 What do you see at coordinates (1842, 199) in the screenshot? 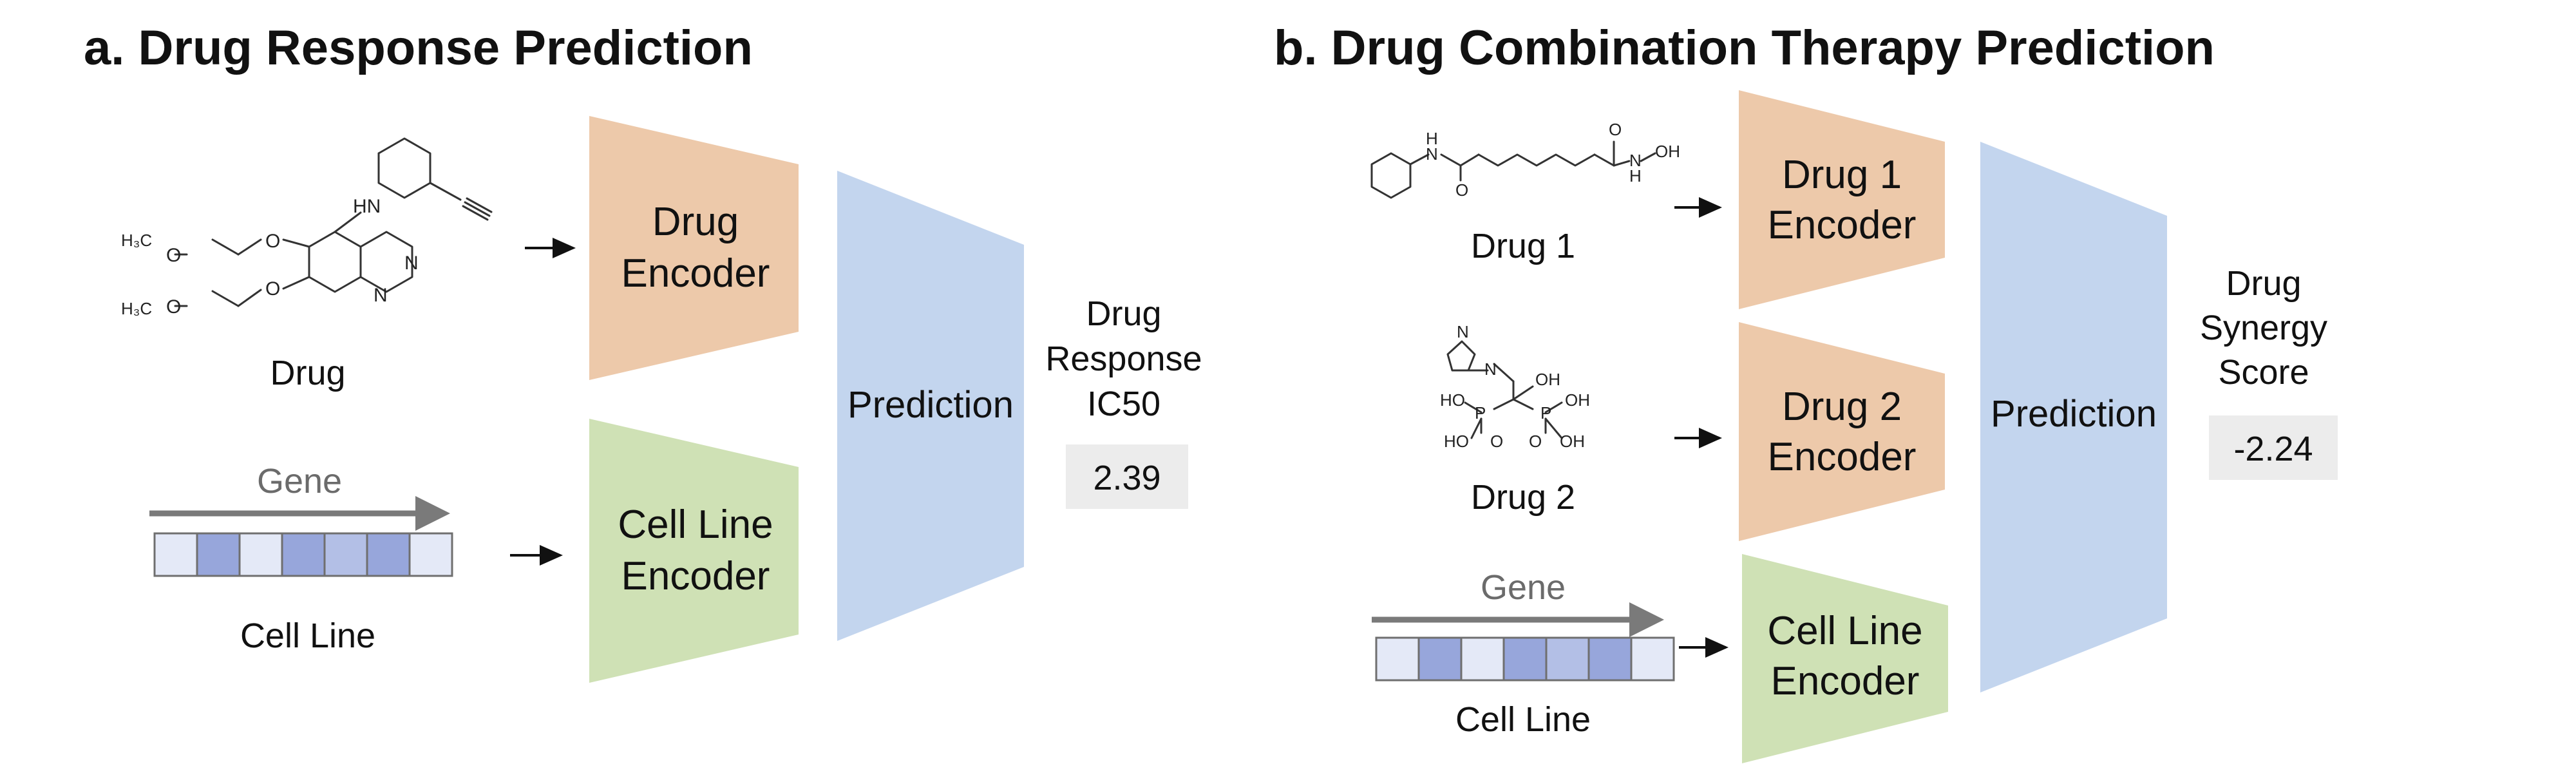
I see `drug1-encoder` at bounding box center [1842, 199].